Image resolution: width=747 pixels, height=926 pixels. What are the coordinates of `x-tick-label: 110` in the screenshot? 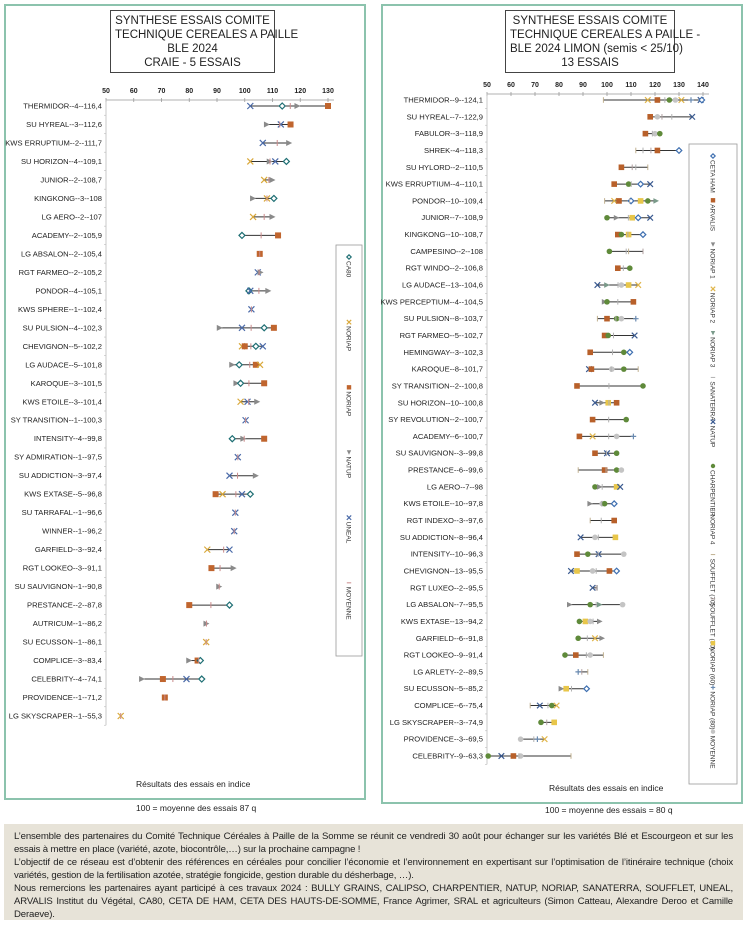 It's located at (630, 85).